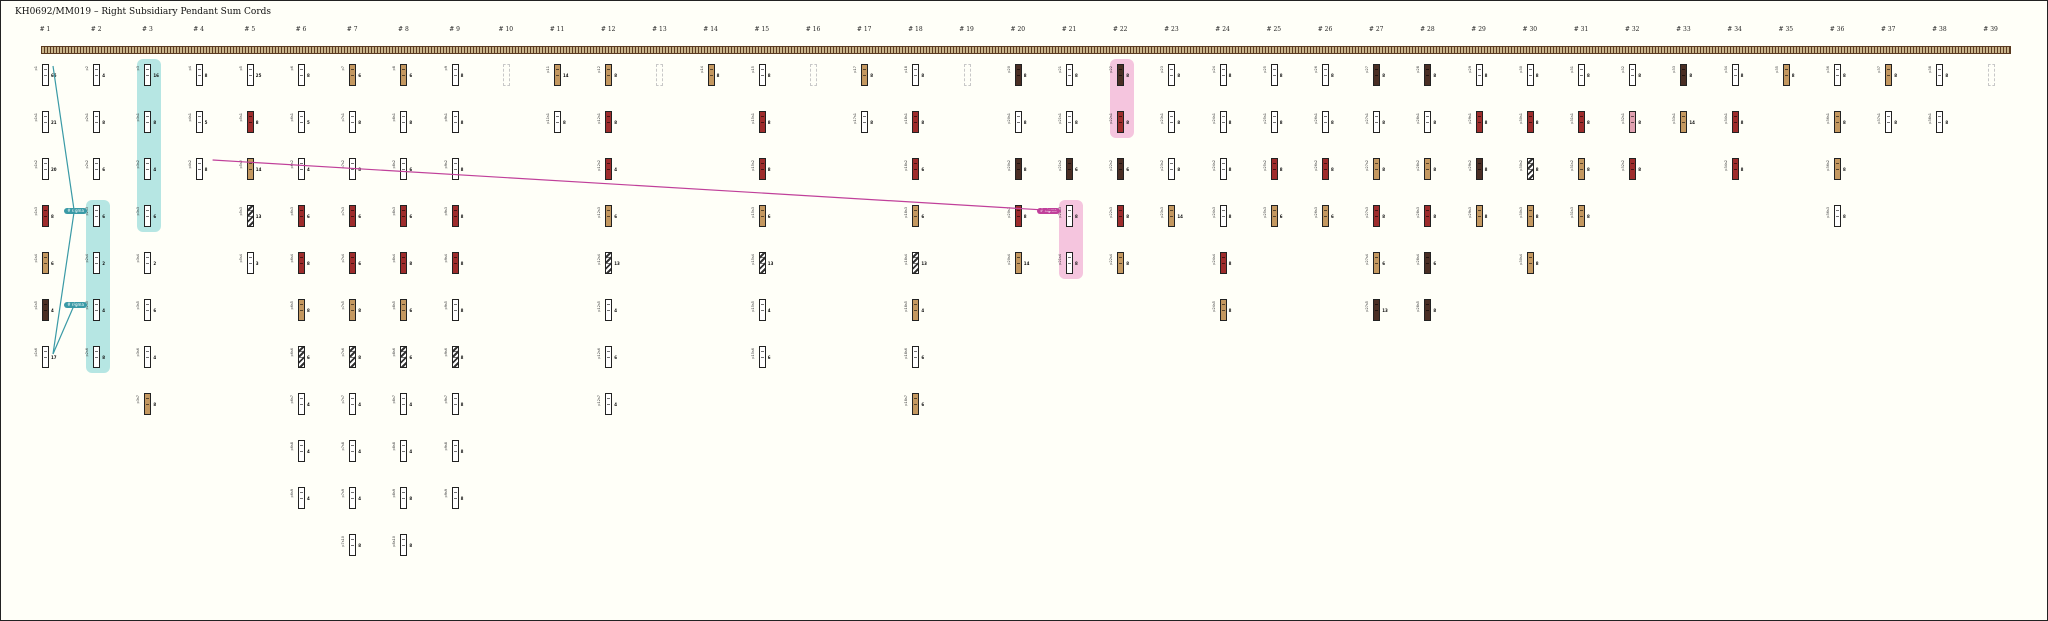  Describe the element at coordinates (1632, 29) in the screenshot. I see `pendant-header: # 32` at that location.